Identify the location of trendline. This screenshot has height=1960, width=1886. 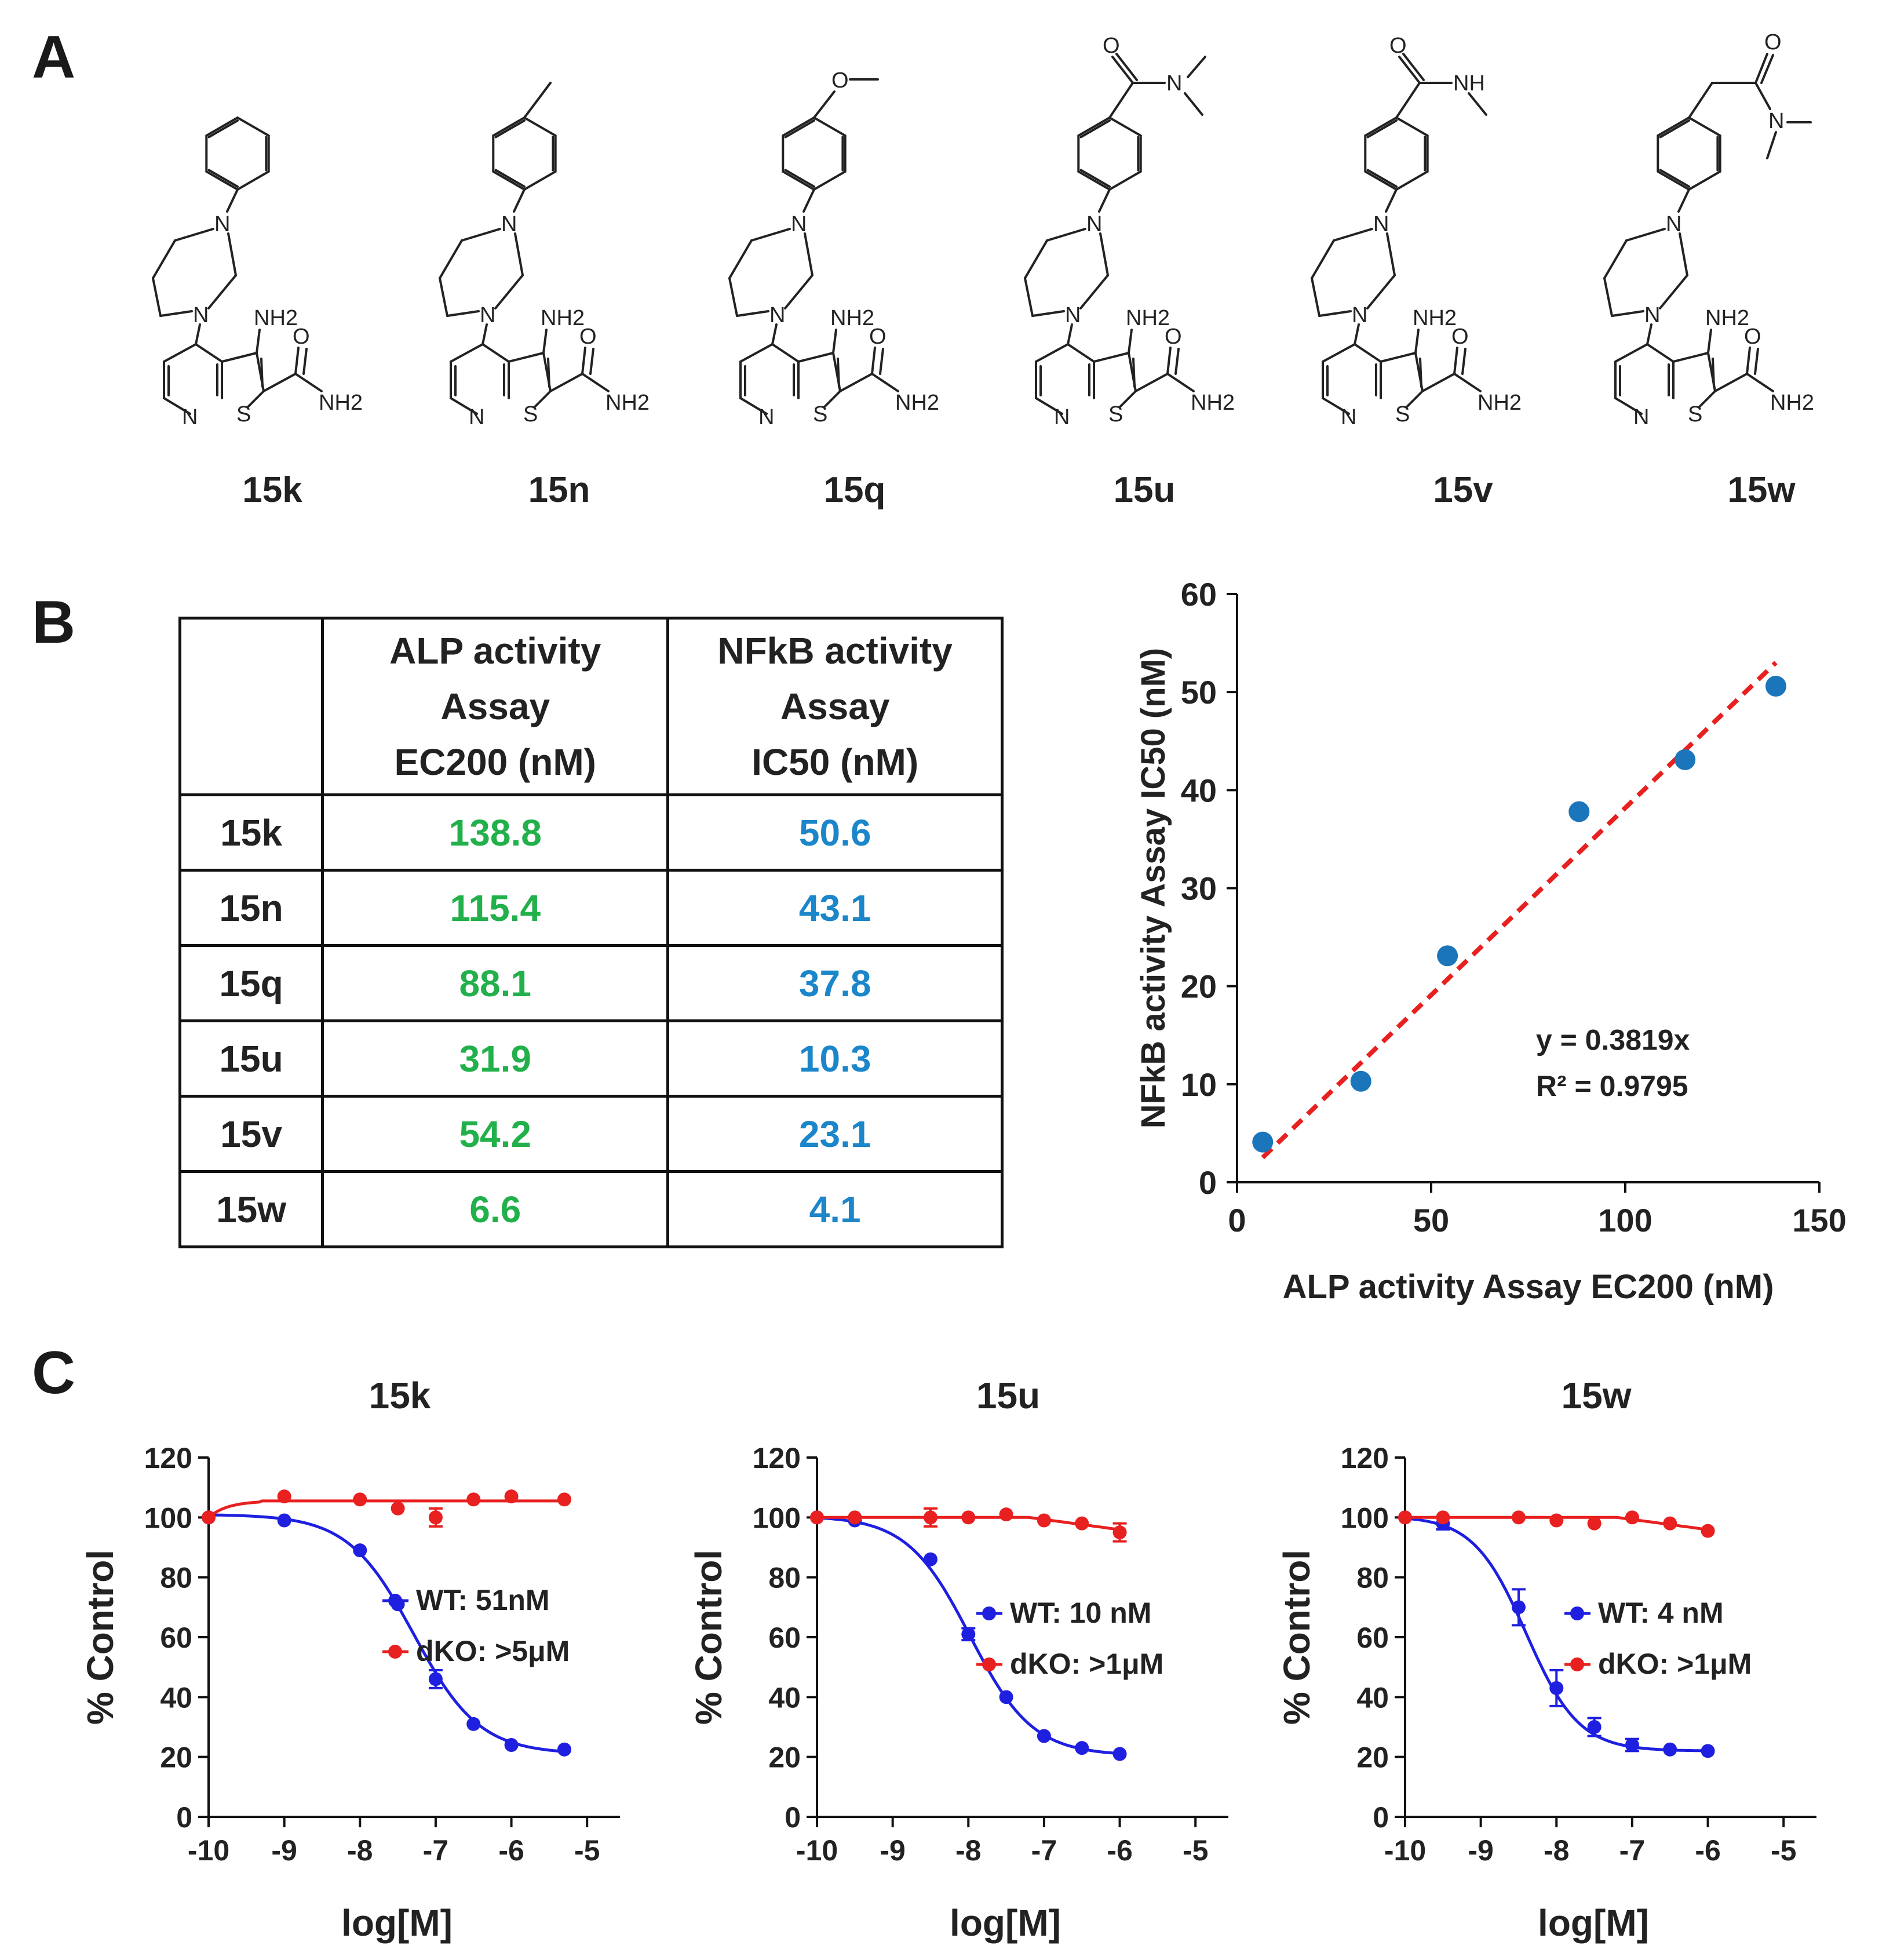
(1519, 910).